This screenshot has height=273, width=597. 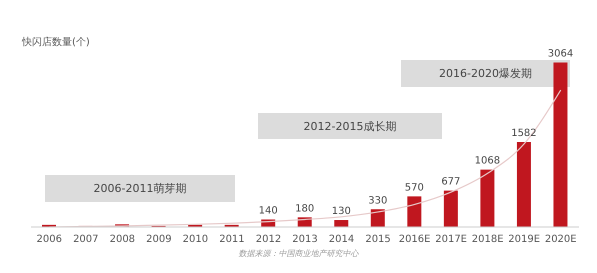 I want to click on data-label: 570, so click(x=414, y=188).